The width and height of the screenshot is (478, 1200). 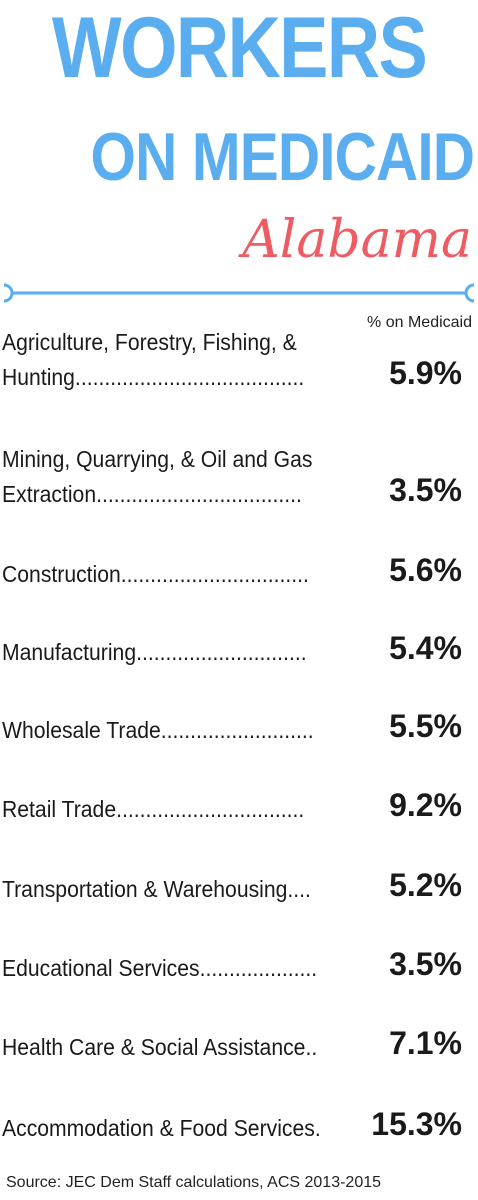 I want to click on divider-right-cap, so click(x=469, y=293).